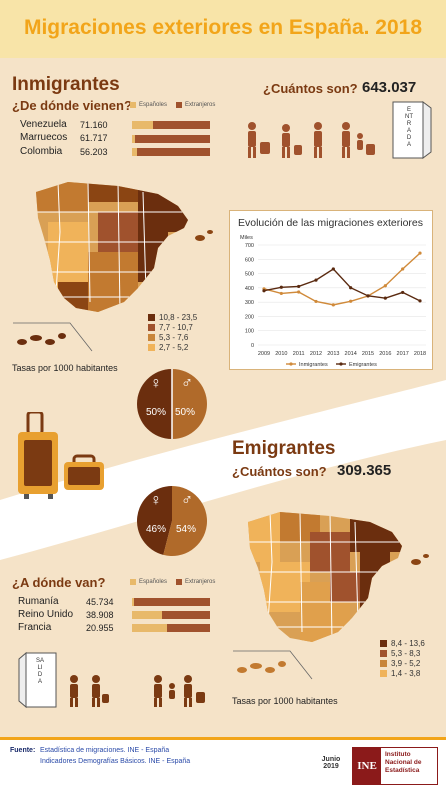  What do you see at coordinates (368, 354) in the screenshot?
I see `x-tick-label: 2015` at bounding box center [368, 354].